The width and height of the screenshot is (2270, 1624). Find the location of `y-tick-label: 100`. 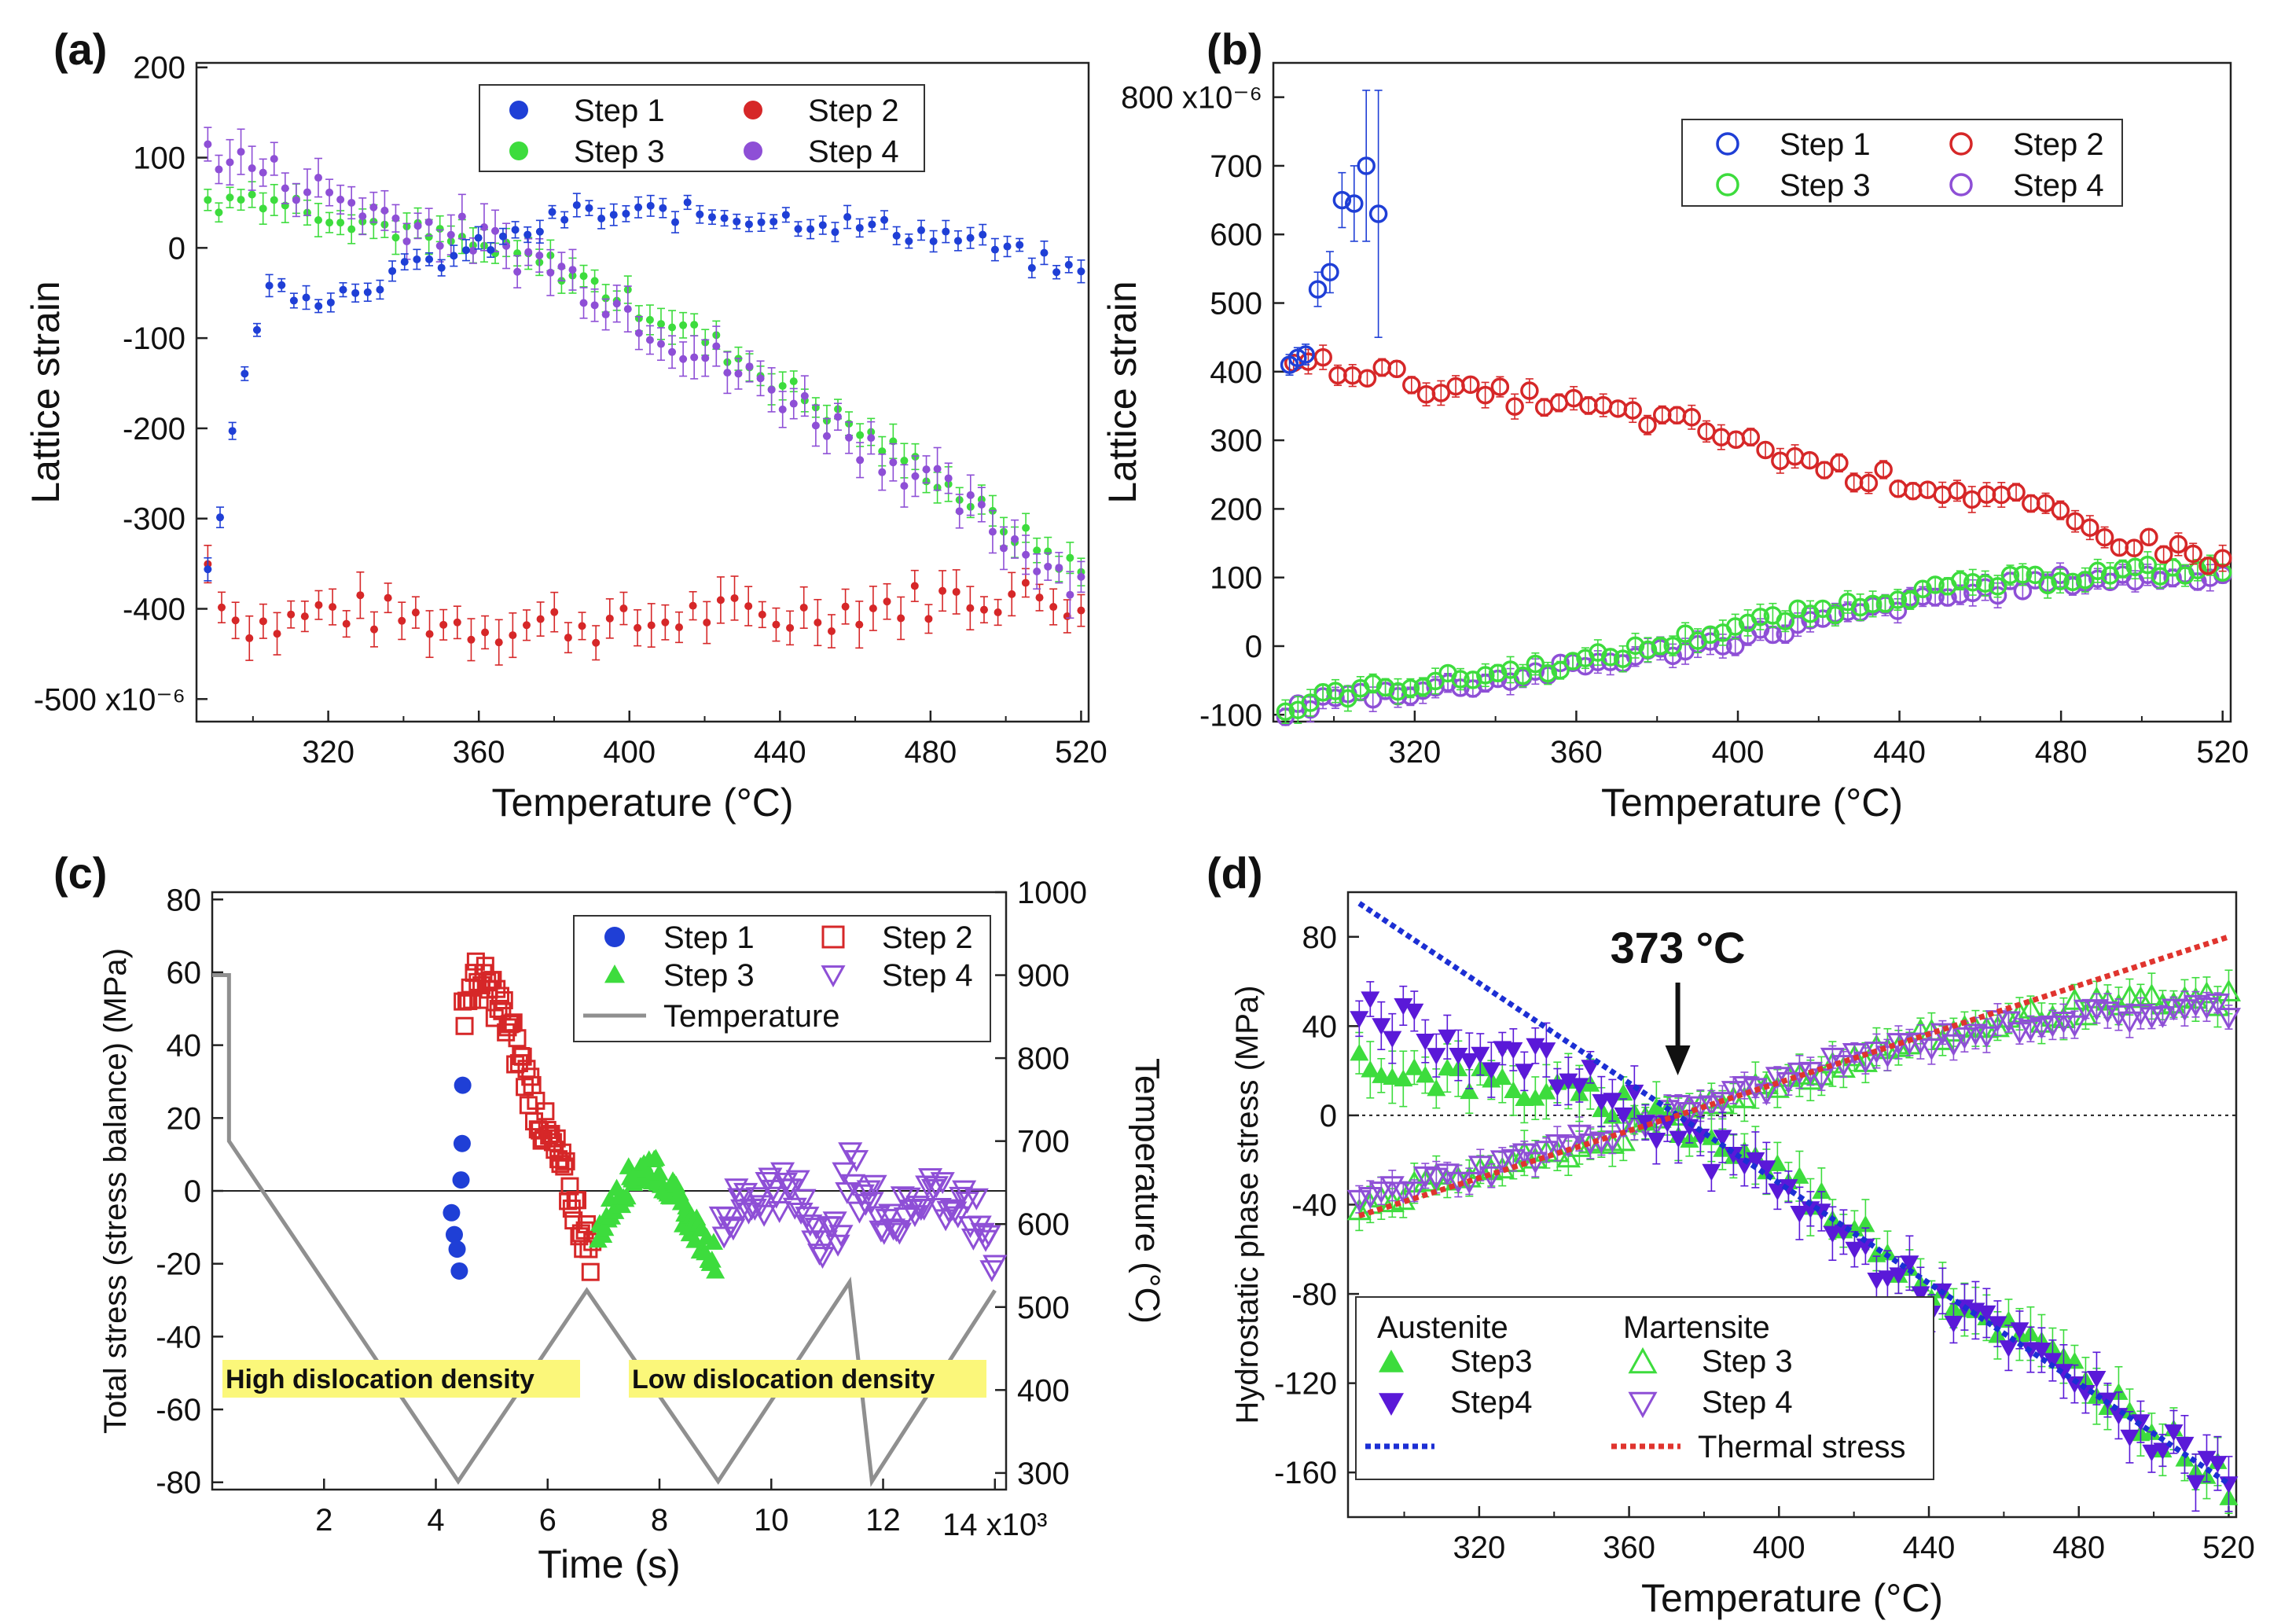

y-tick-label: 100 is located at coordinates (159, 158).